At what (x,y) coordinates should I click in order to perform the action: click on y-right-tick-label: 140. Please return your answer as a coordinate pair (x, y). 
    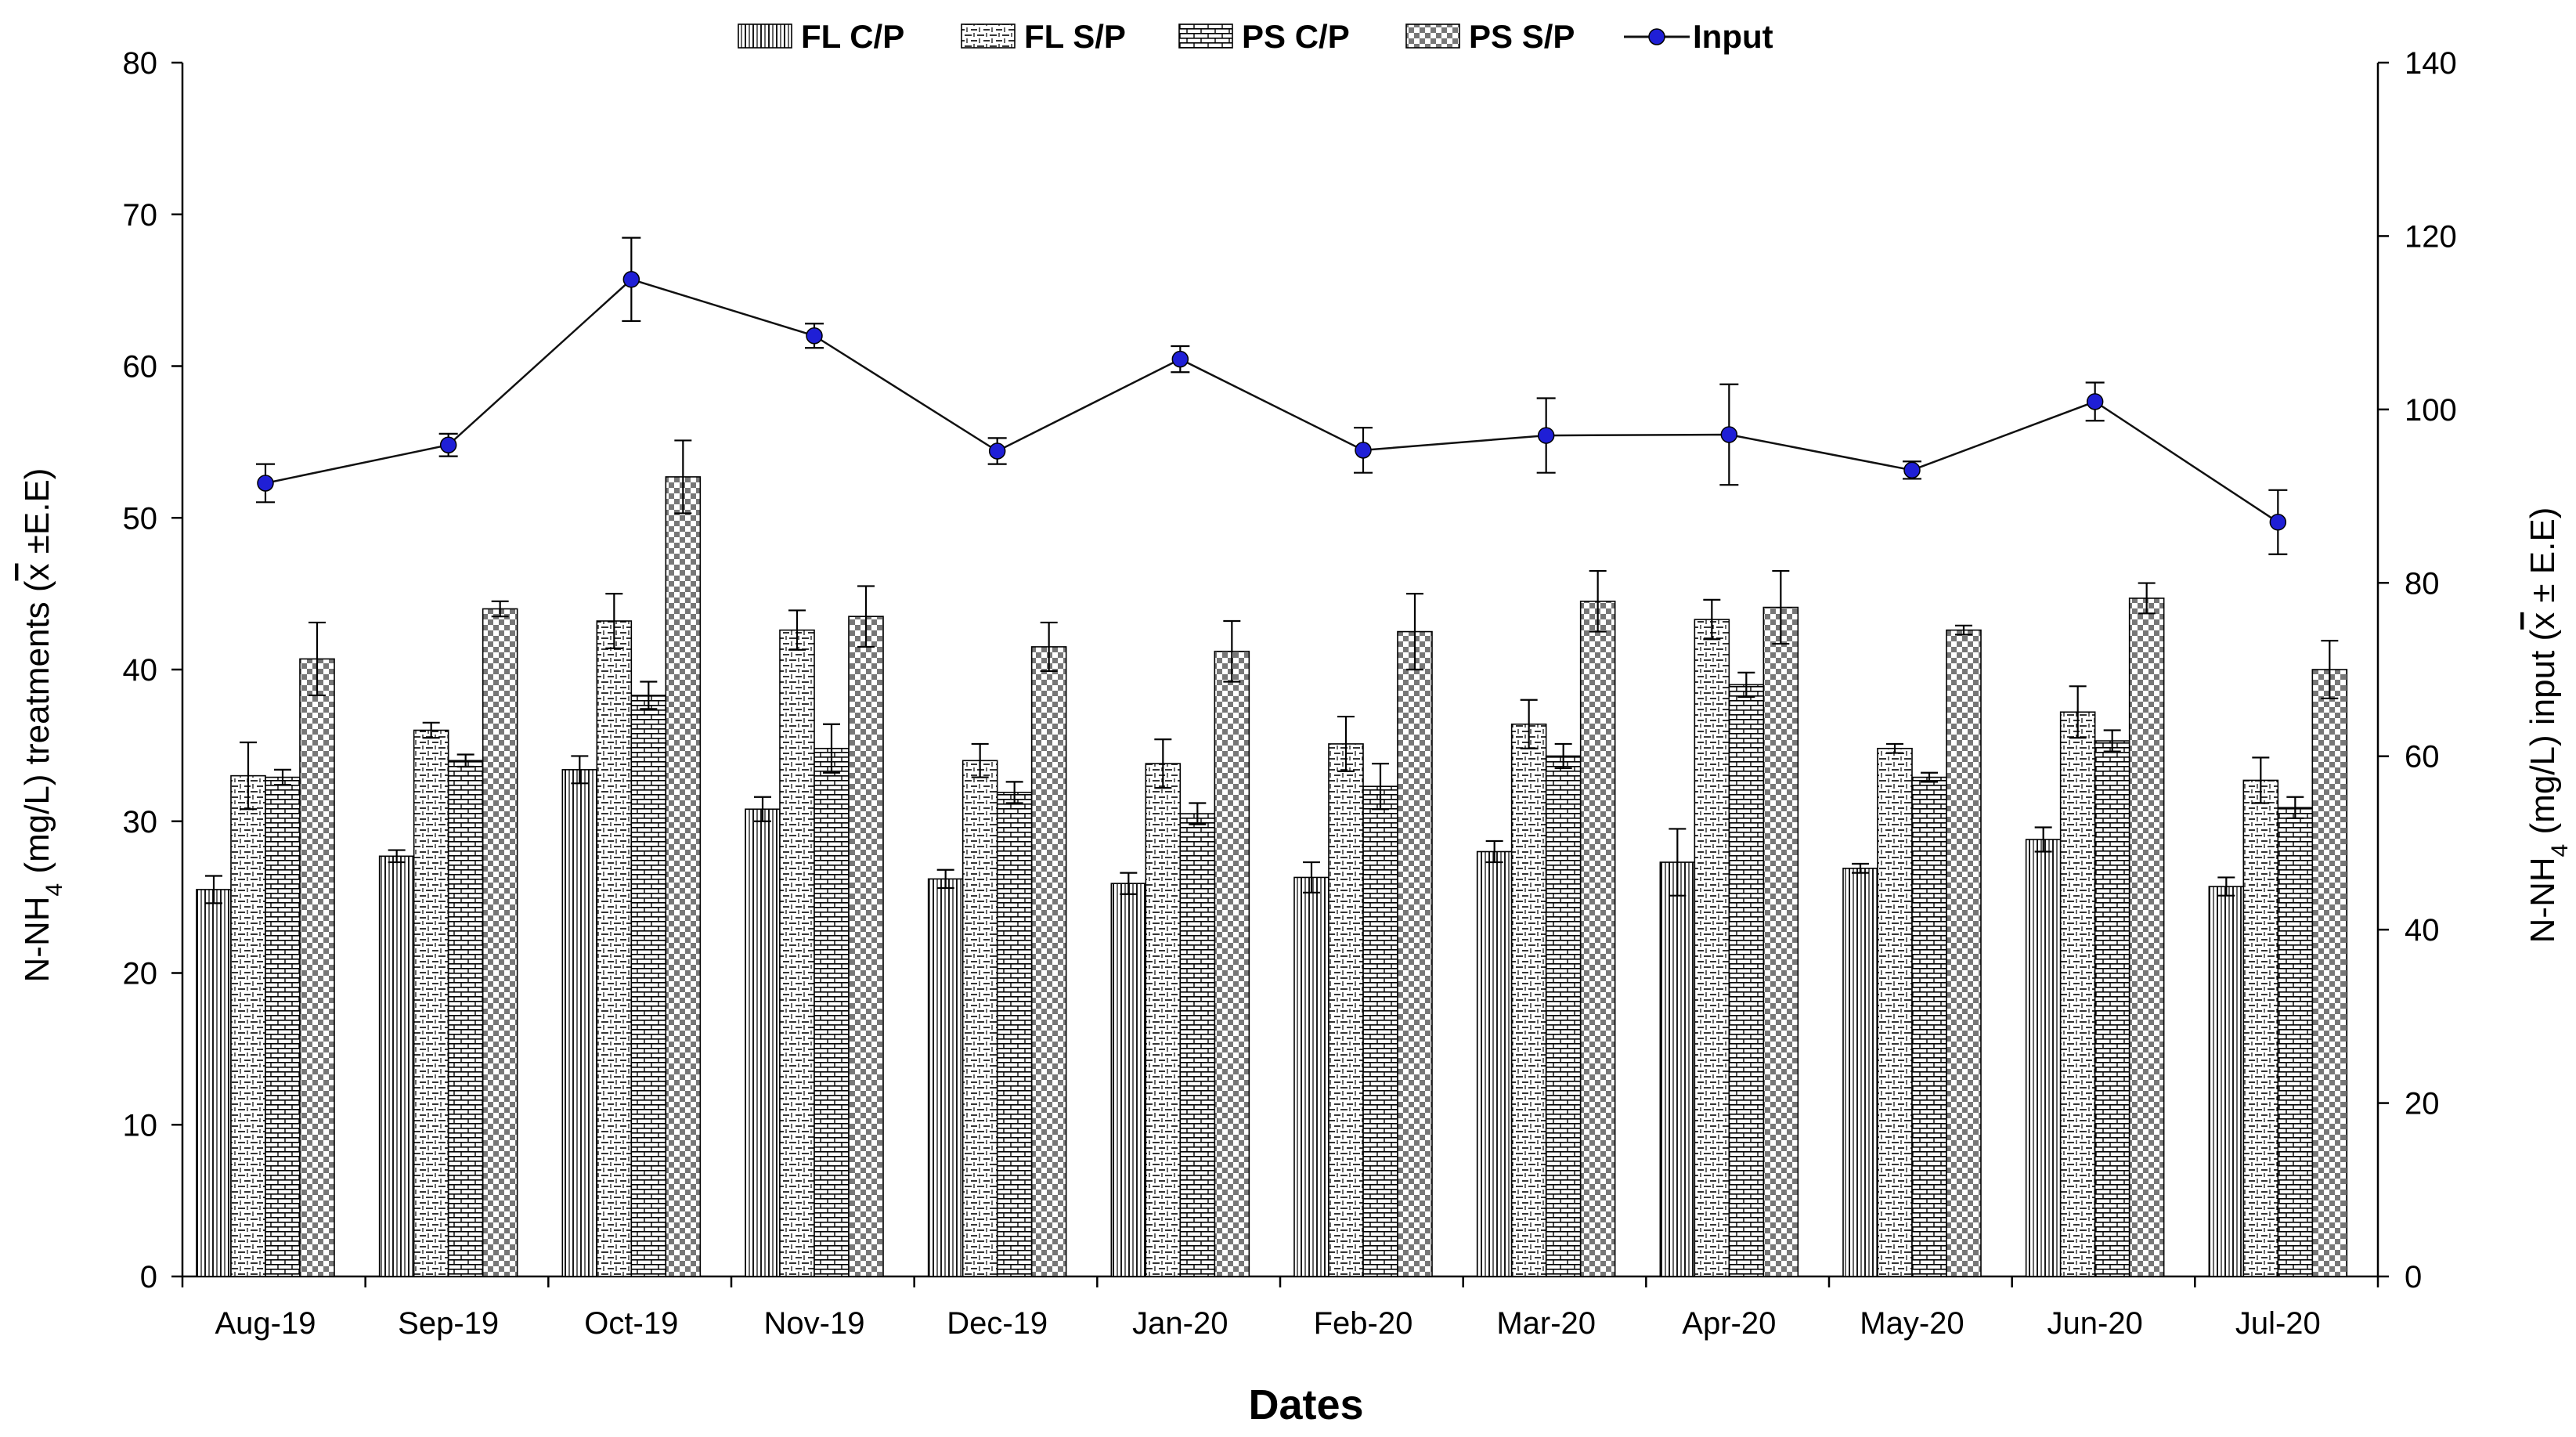
    Looking at the image, I should click on (2431, 63).